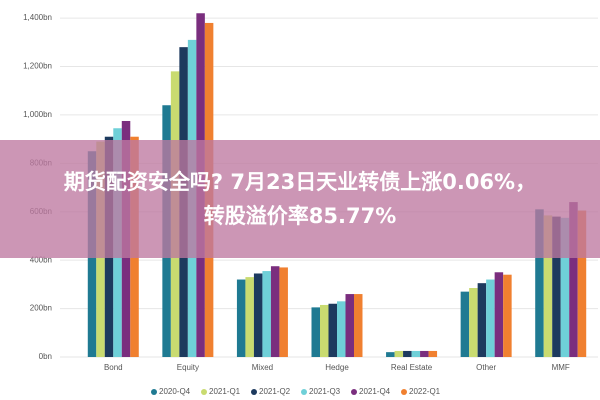  I want to click on x-tick-label: Bond, so click(113, 367).